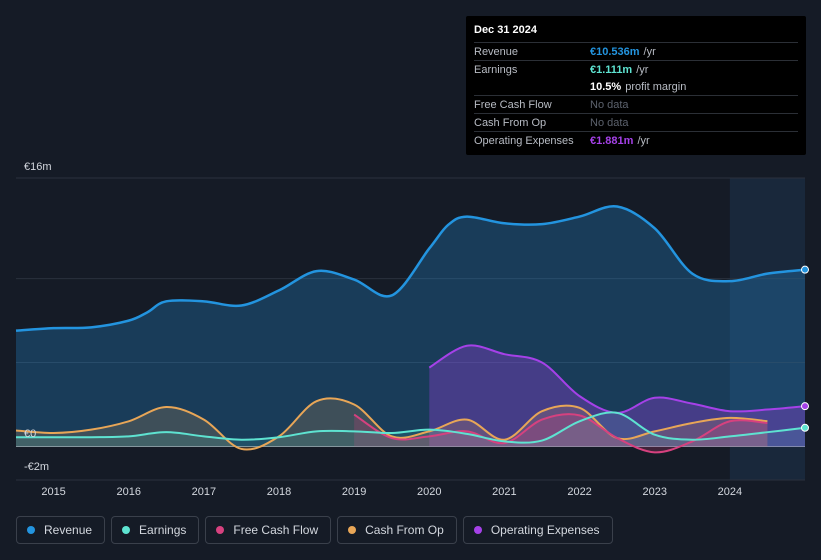 The image size is (821, 560). I want to click on x-axis: 2015 2016 2017 2018 2019 2020 2021 2022 2023 2024, so click(391, 492).